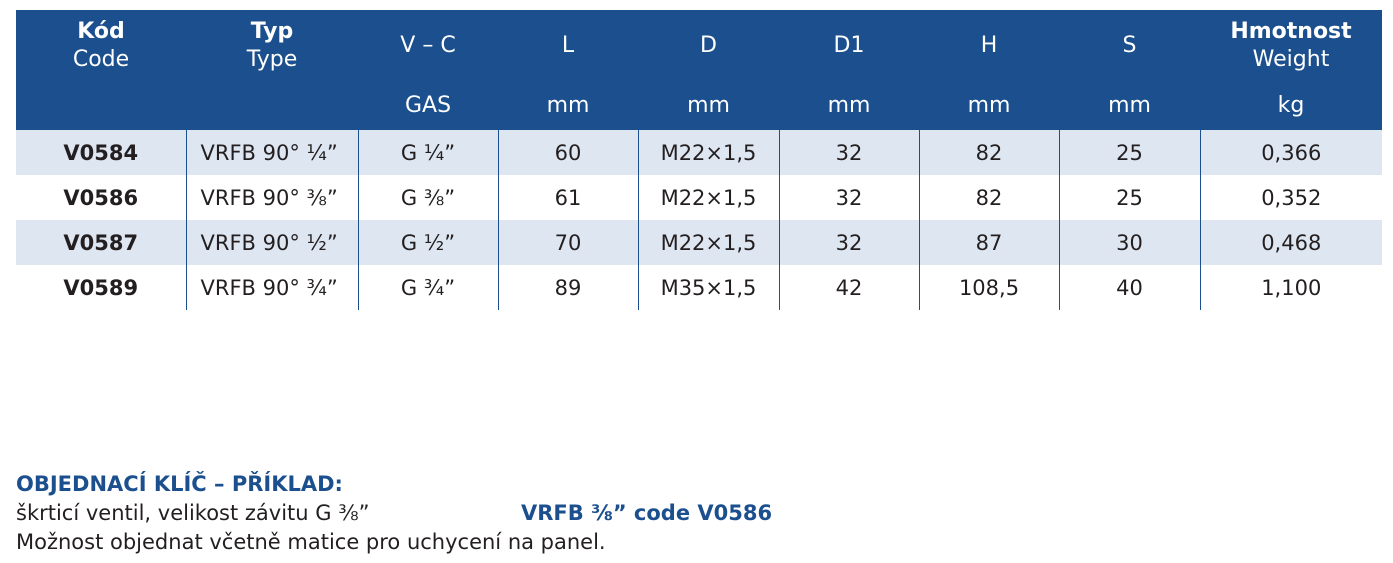 The image size is (1393, 563). What do you see at coordinates (1291, 59) in the screenshot?
I see `header-weight-en: Weight` at bounding box center [1291, 59].